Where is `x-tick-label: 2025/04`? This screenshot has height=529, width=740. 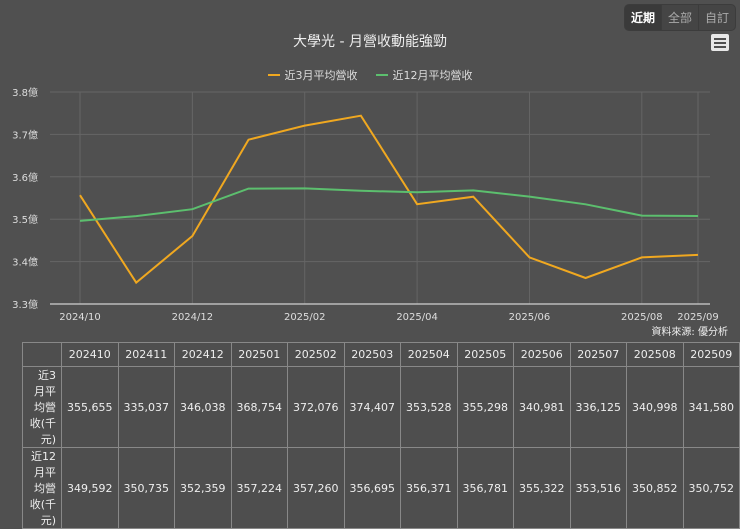 x-tick-label: 2025/04 is located at coordinates (417, 317).